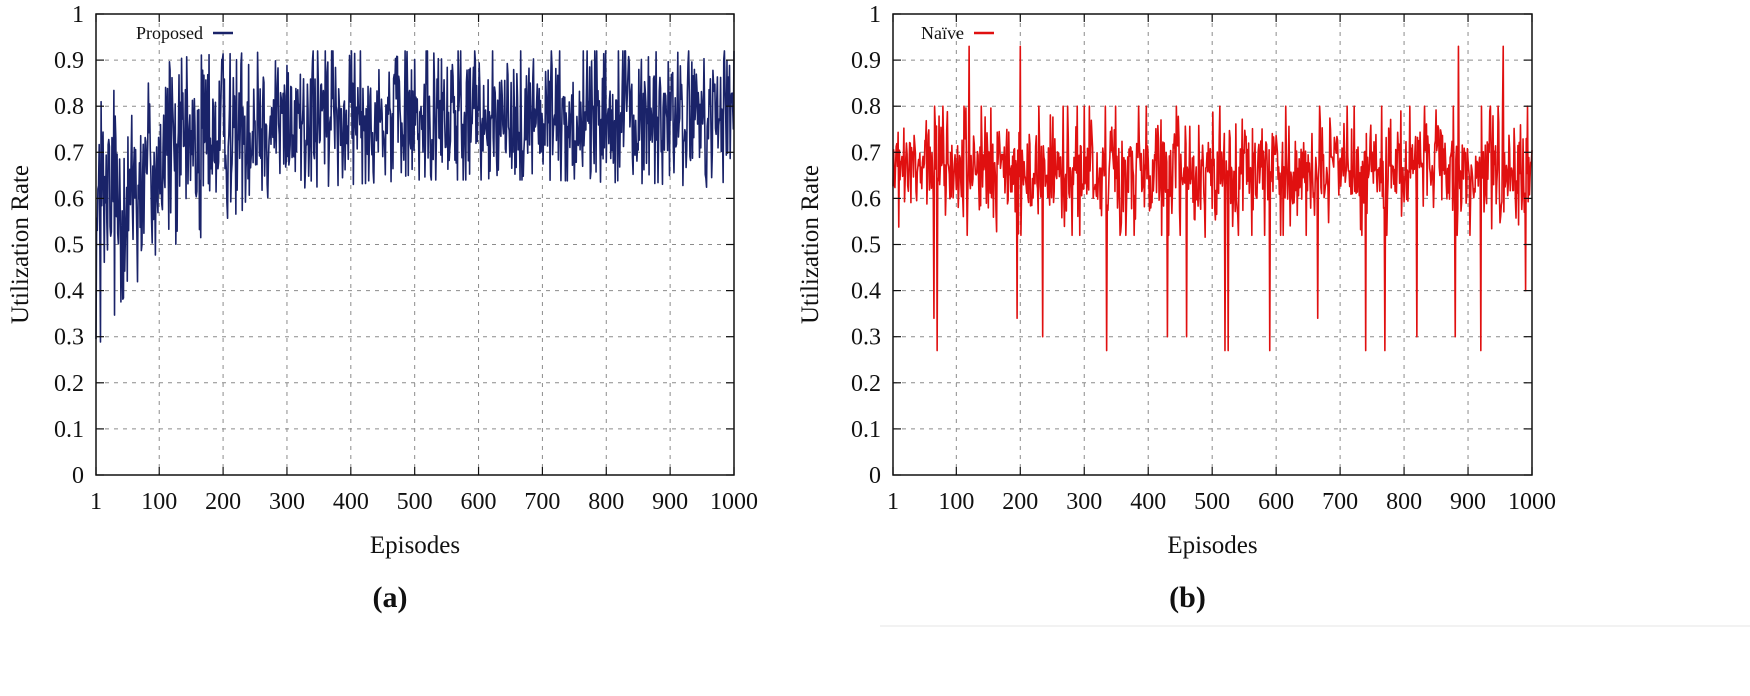 This screenshot has width=1750, height=696. Describe the element at coordinates (390, 597) in the screenshot. I see `panel-label: (a)` at that location.